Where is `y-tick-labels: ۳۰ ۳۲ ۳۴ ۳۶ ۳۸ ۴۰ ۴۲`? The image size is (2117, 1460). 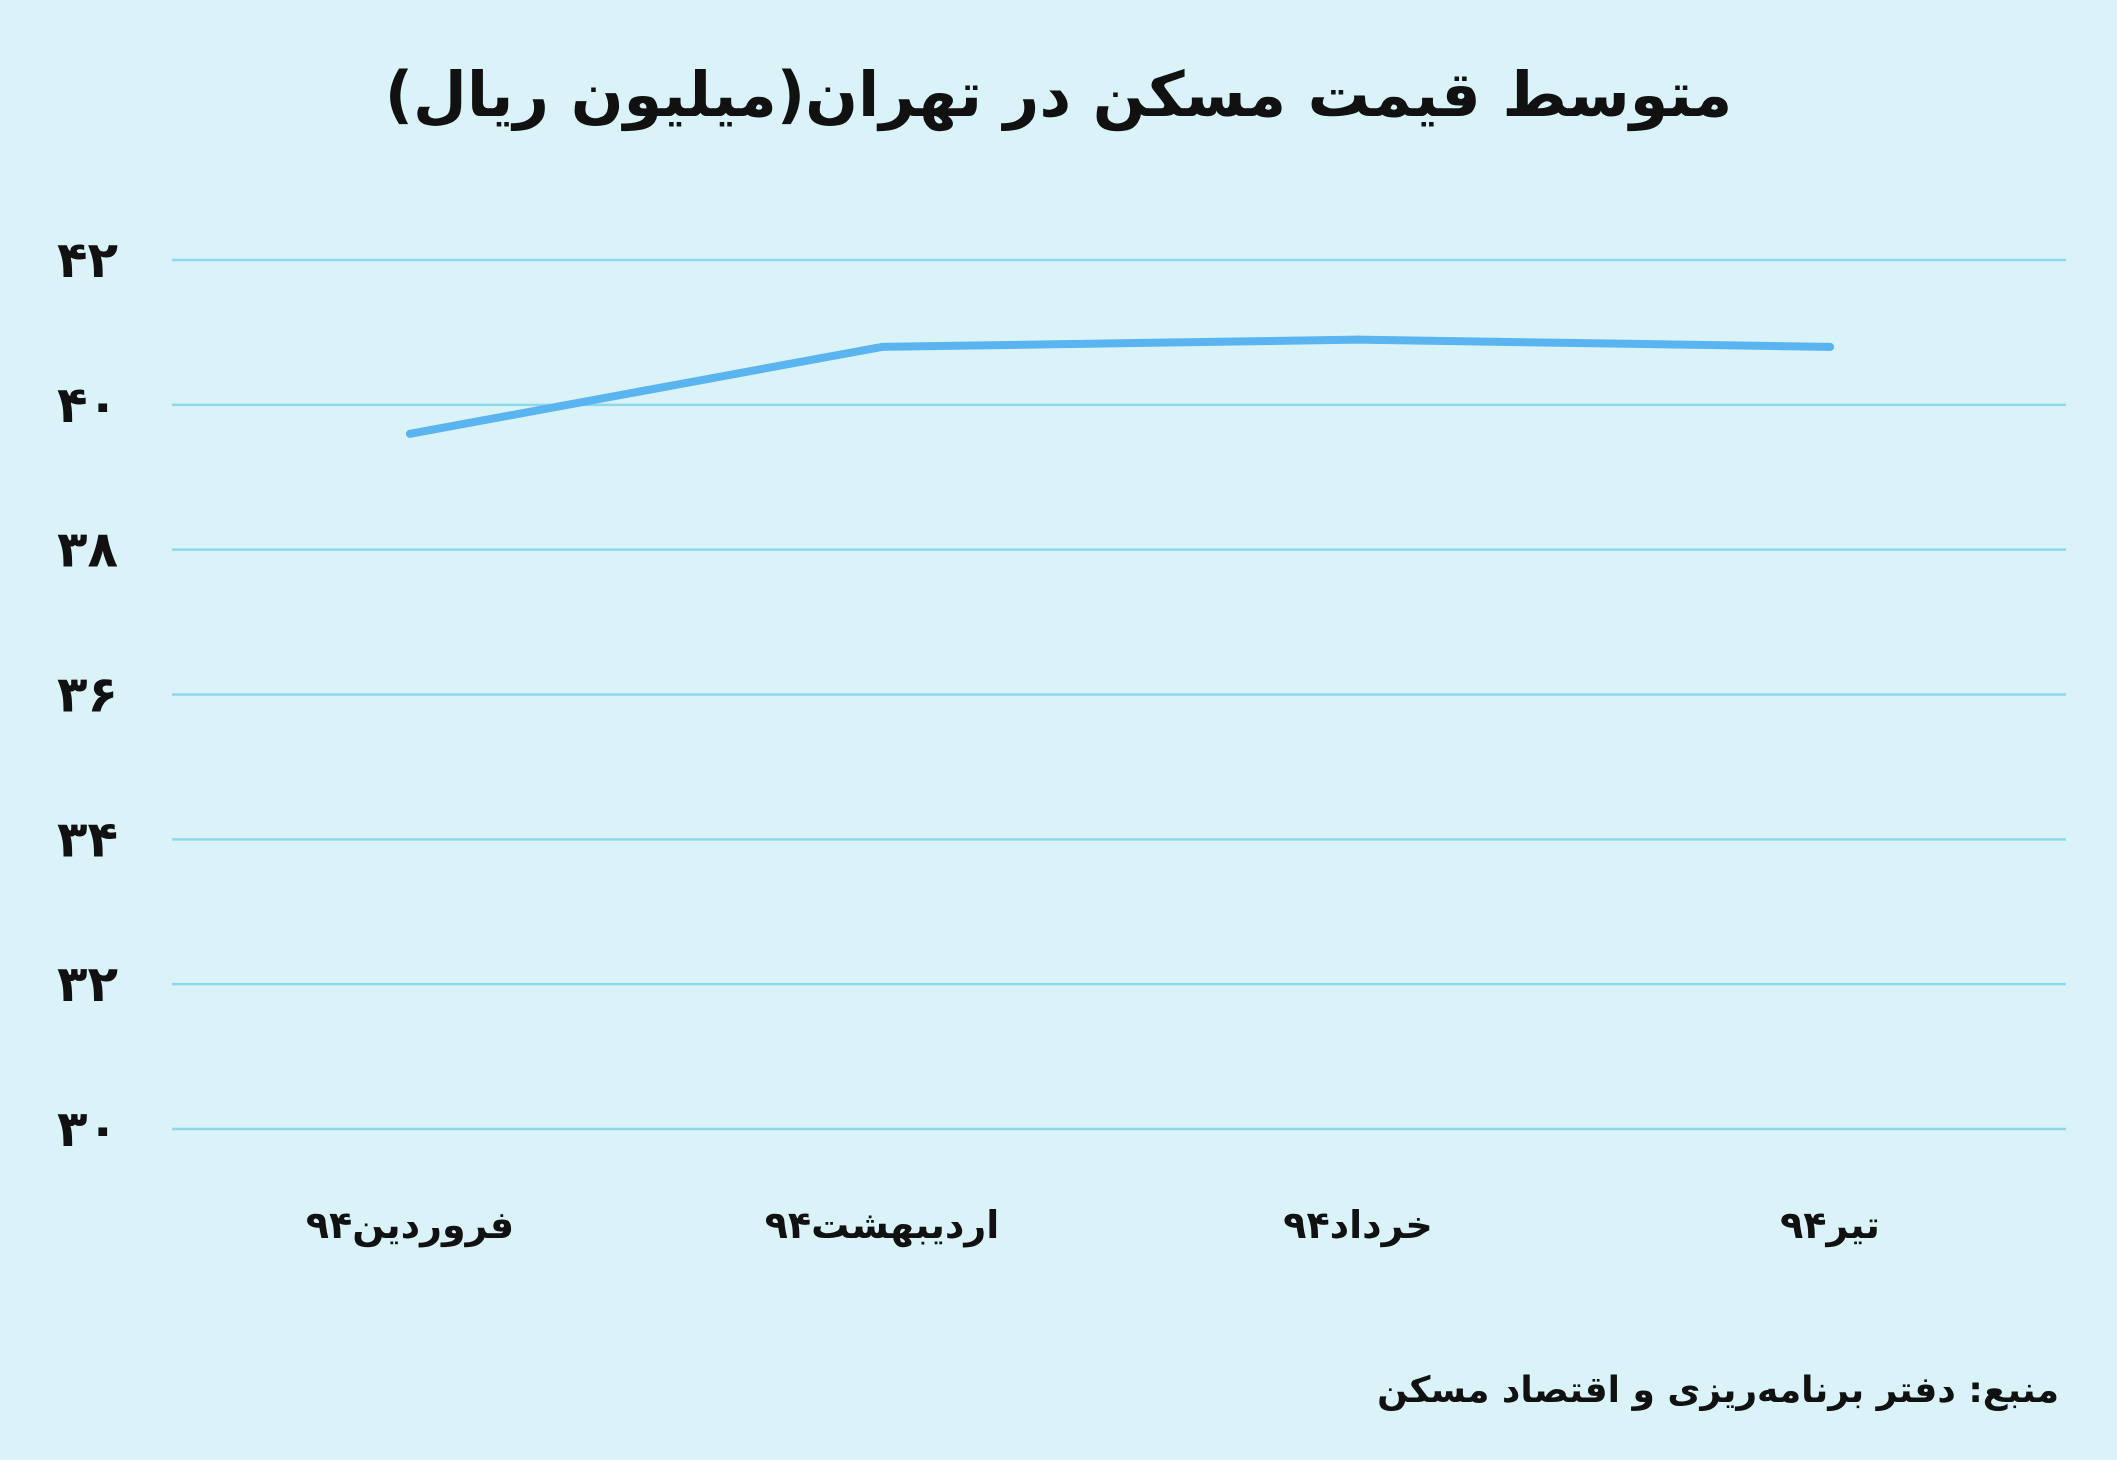
y-tick-labels: ۳۰ ۳۲ ۳۴ ۳۶ ۳۸ ۴۰ ۴۲ is located at coordinates (87, 694).